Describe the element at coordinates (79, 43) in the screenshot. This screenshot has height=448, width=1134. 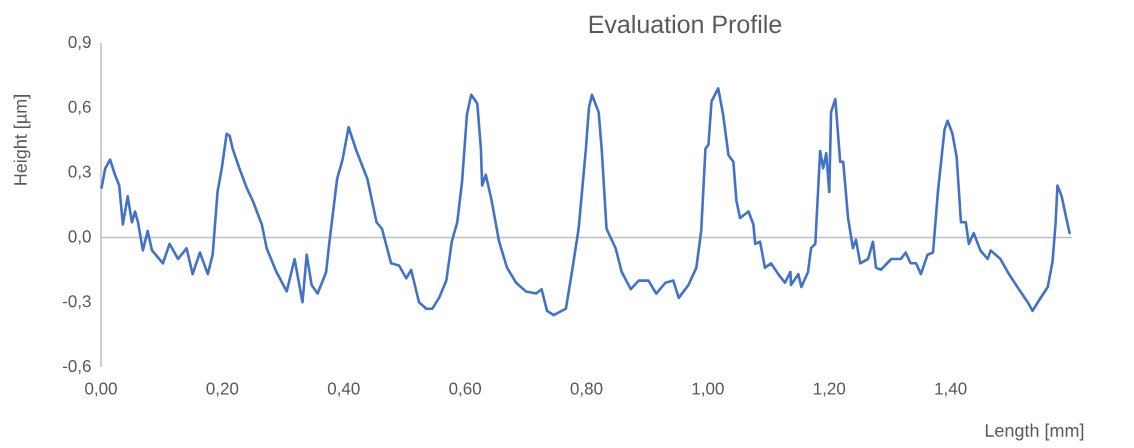
I see `y-tick-label: 0,9` at that location.